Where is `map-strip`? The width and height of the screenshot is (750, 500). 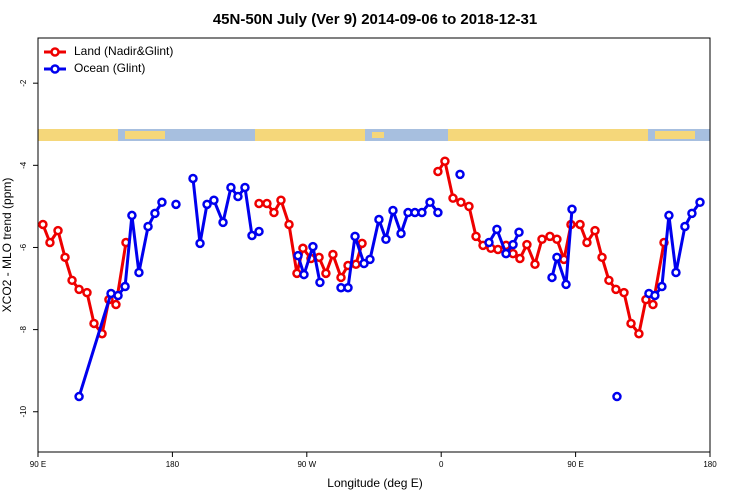
map-strip is located at coordinates (374, 135).